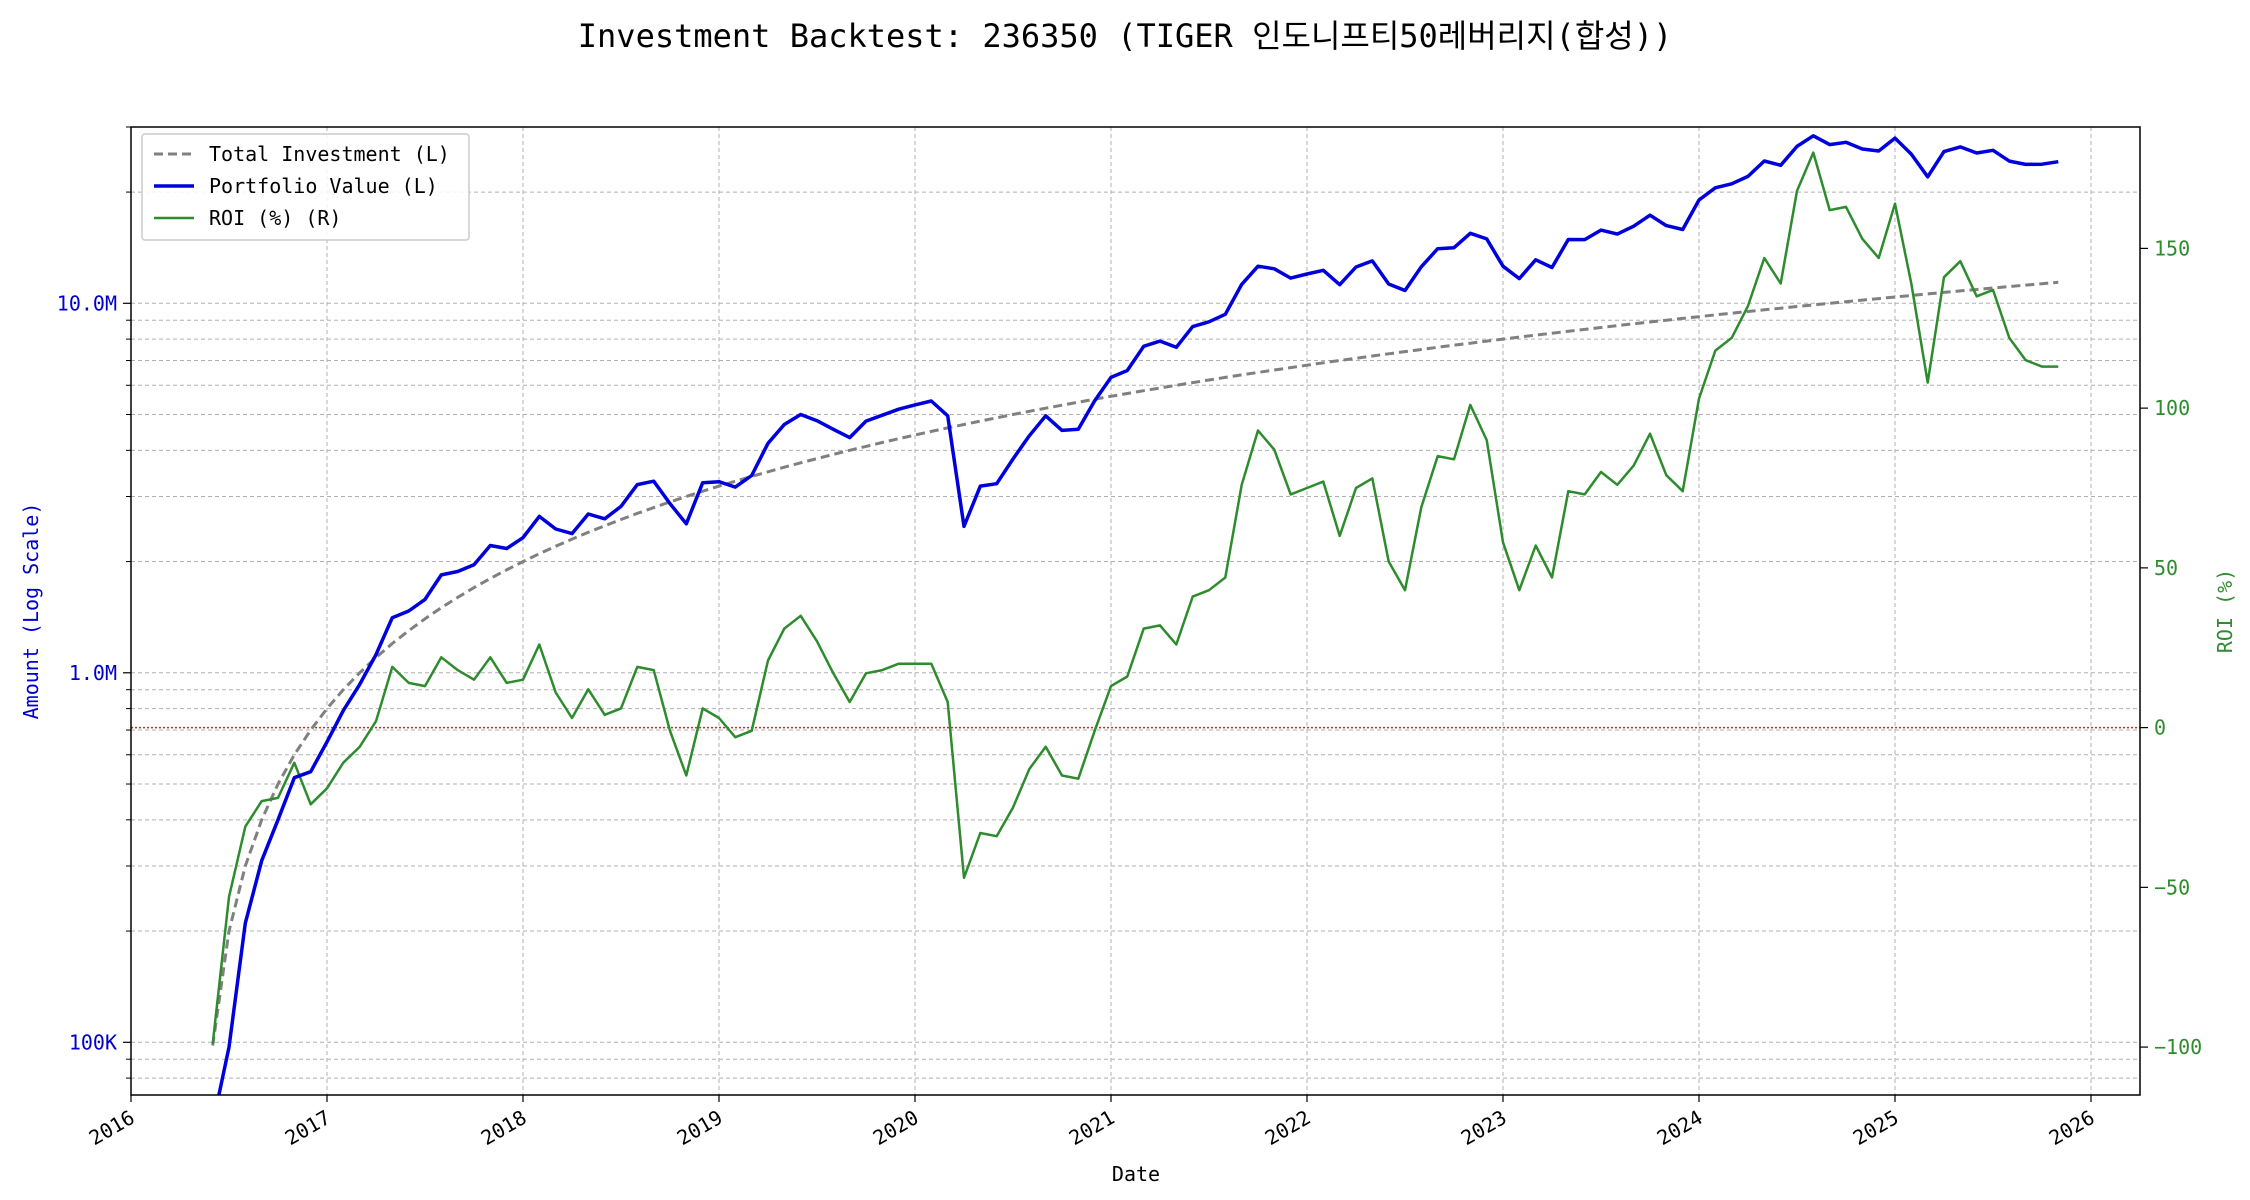  I want to click on left-tick-label: 1.0M, so click(93, 673).